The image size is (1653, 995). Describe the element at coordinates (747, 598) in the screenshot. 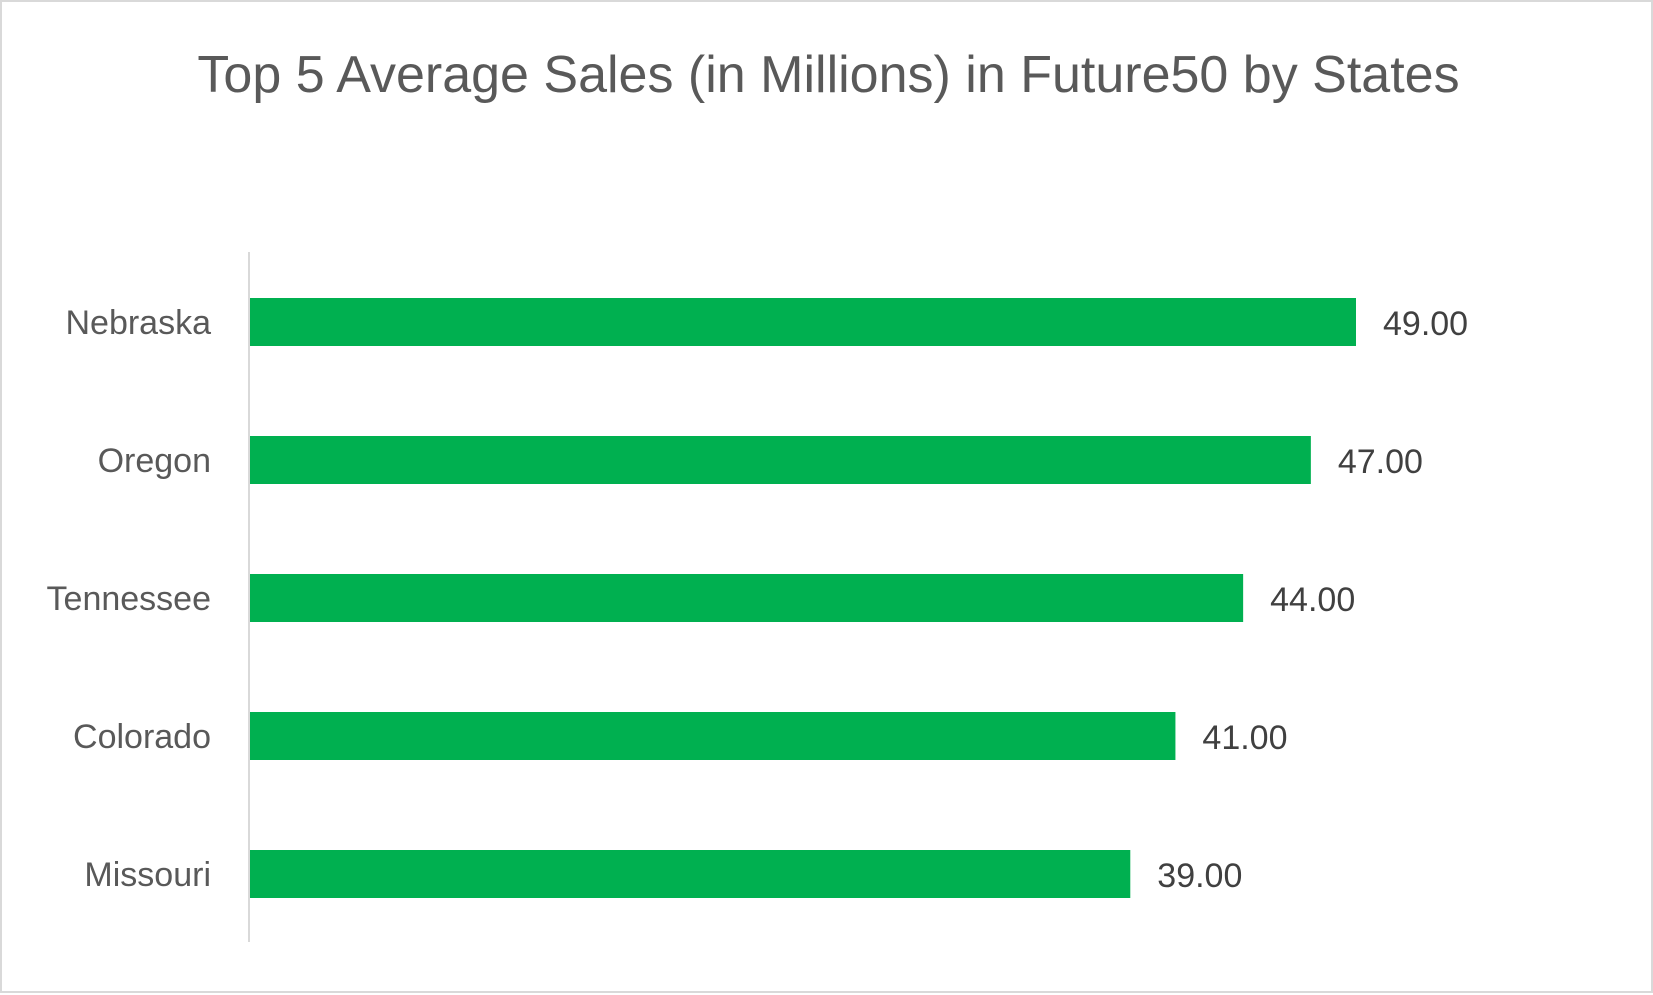

I see `bar-tennessee` at that location.